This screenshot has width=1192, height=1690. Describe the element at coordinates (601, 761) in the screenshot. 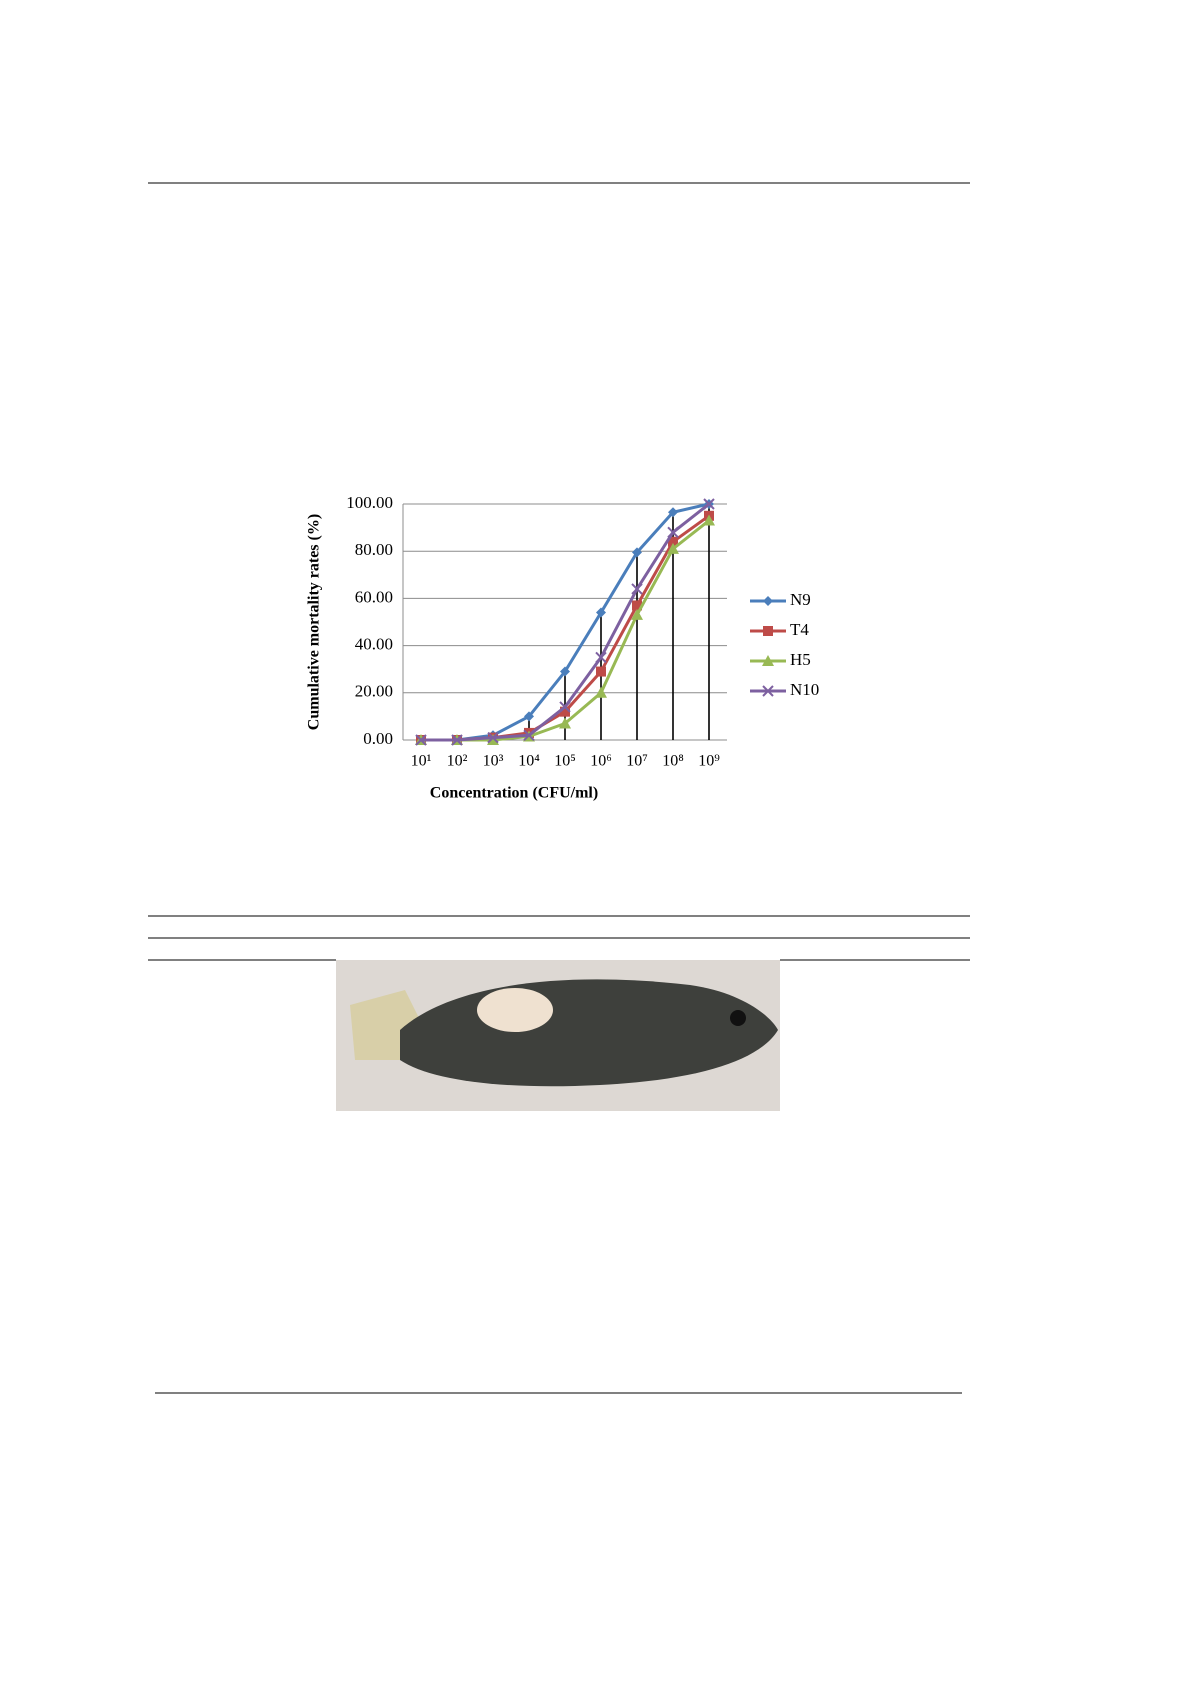

I see `x-tick-label: 10⁶` at that location.